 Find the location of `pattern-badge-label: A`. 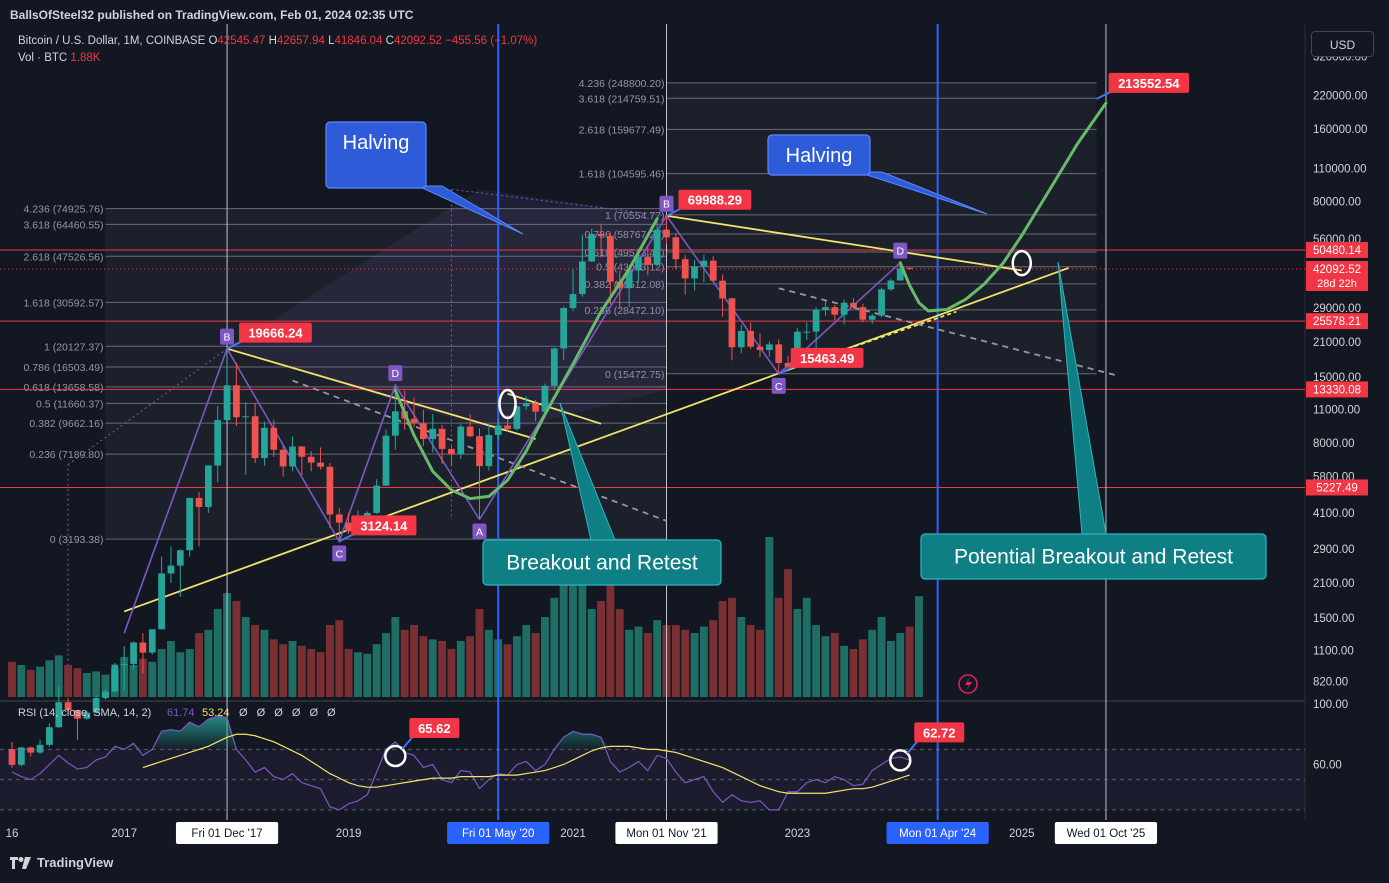

pattern-badge-label: A is located at coordinates (479, 533).